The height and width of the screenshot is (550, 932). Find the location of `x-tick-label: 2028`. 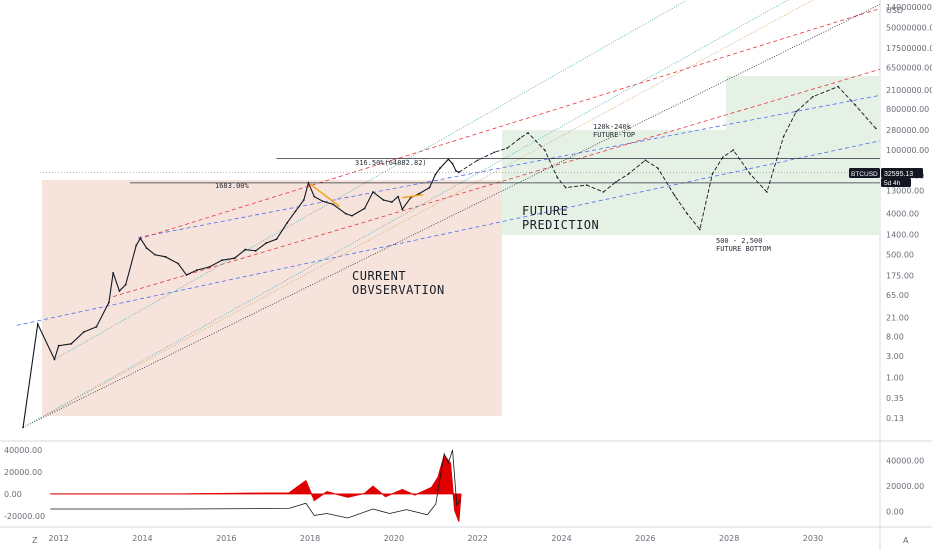

x-tick-label: 2028 is located at coordinates (729, 538).